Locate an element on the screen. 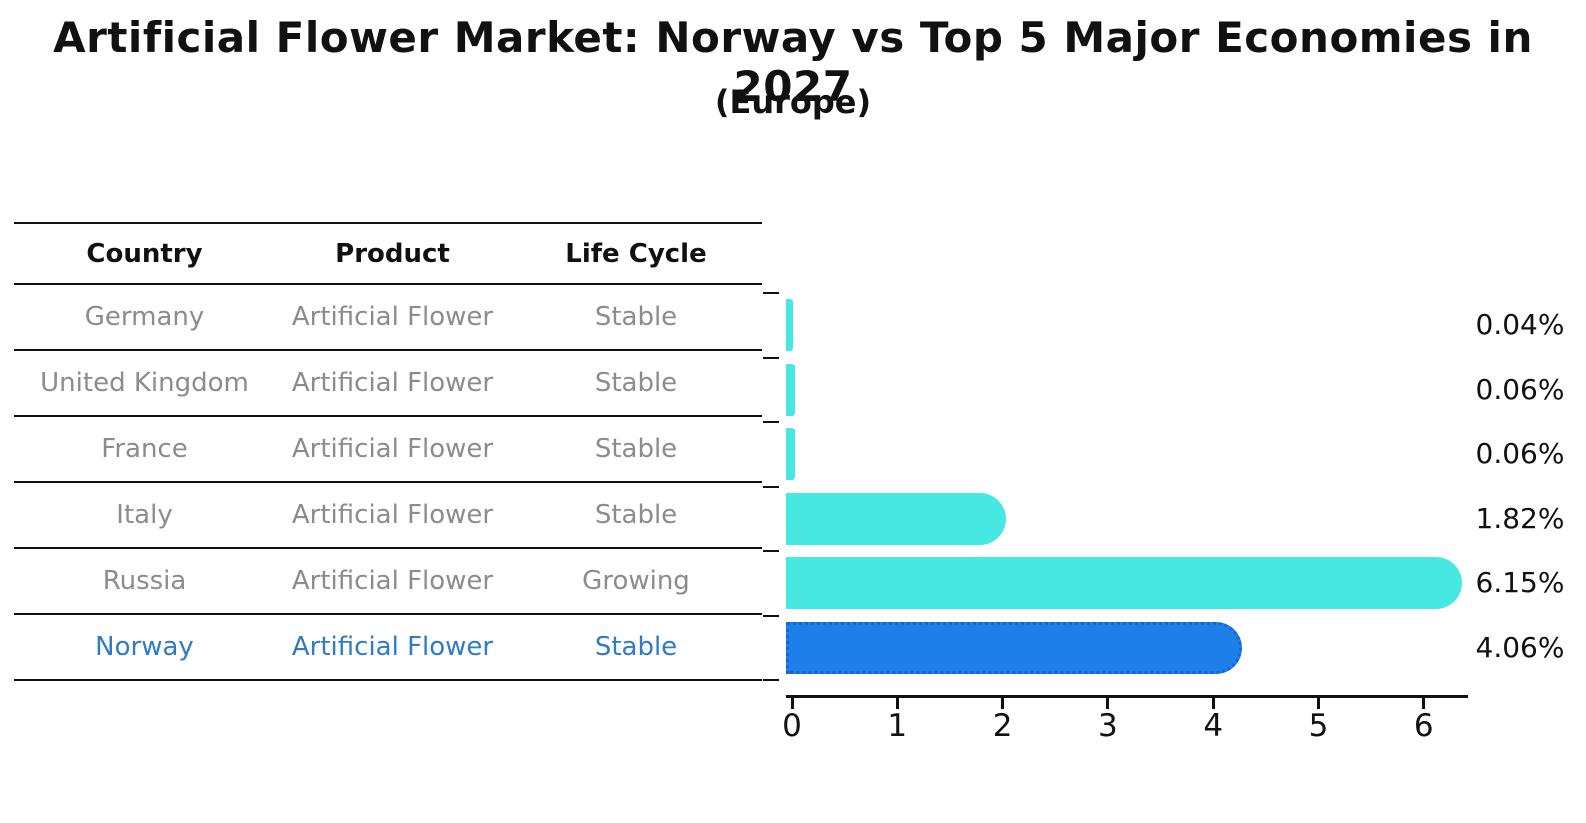  bar-norway is located at coordinates (1014, 647).